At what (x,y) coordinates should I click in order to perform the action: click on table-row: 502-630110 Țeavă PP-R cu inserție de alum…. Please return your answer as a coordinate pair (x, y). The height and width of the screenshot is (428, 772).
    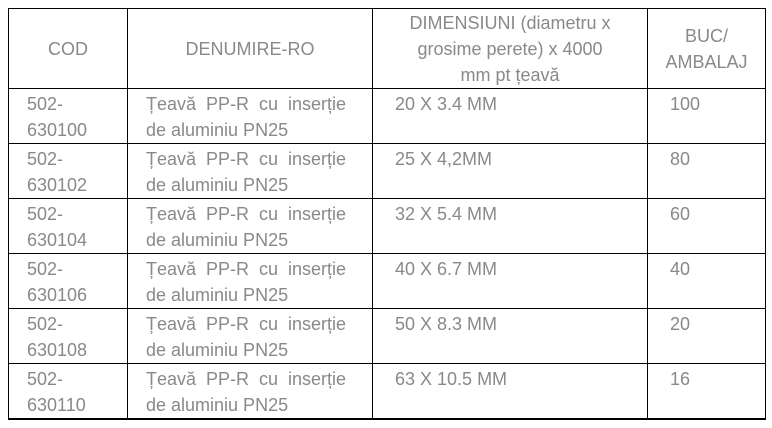
    Looking at the image, I should click on (387, 391).